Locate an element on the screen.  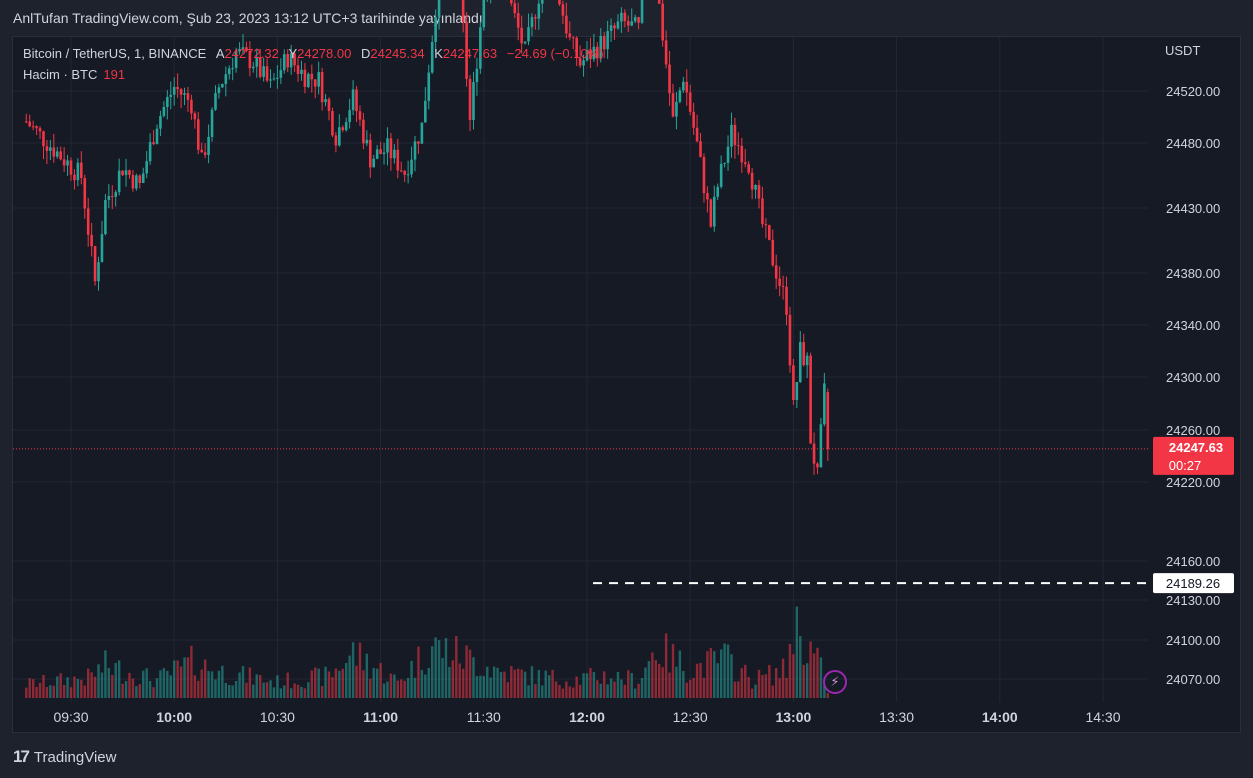
volume-legend: Hacim · BTC 191 is located at coordinates (74, 74).